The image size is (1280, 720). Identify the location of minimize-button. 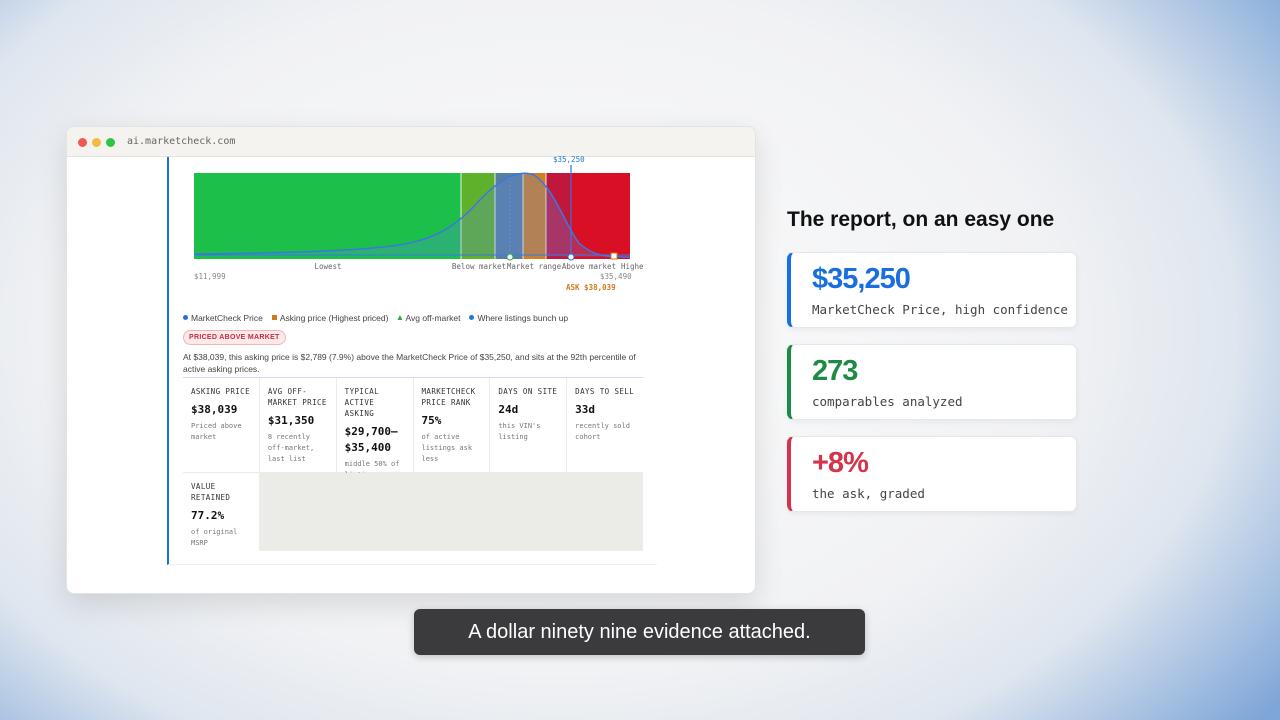
(96, 142).